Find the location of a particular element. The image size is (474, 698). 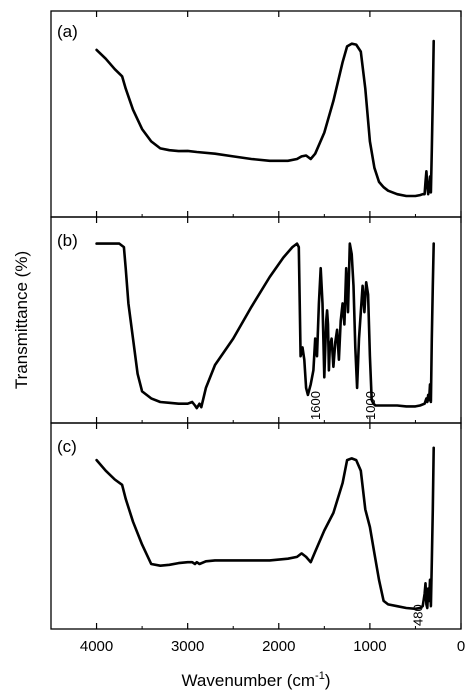

panel-c-label: (c) is located at coordinates (67, 446).